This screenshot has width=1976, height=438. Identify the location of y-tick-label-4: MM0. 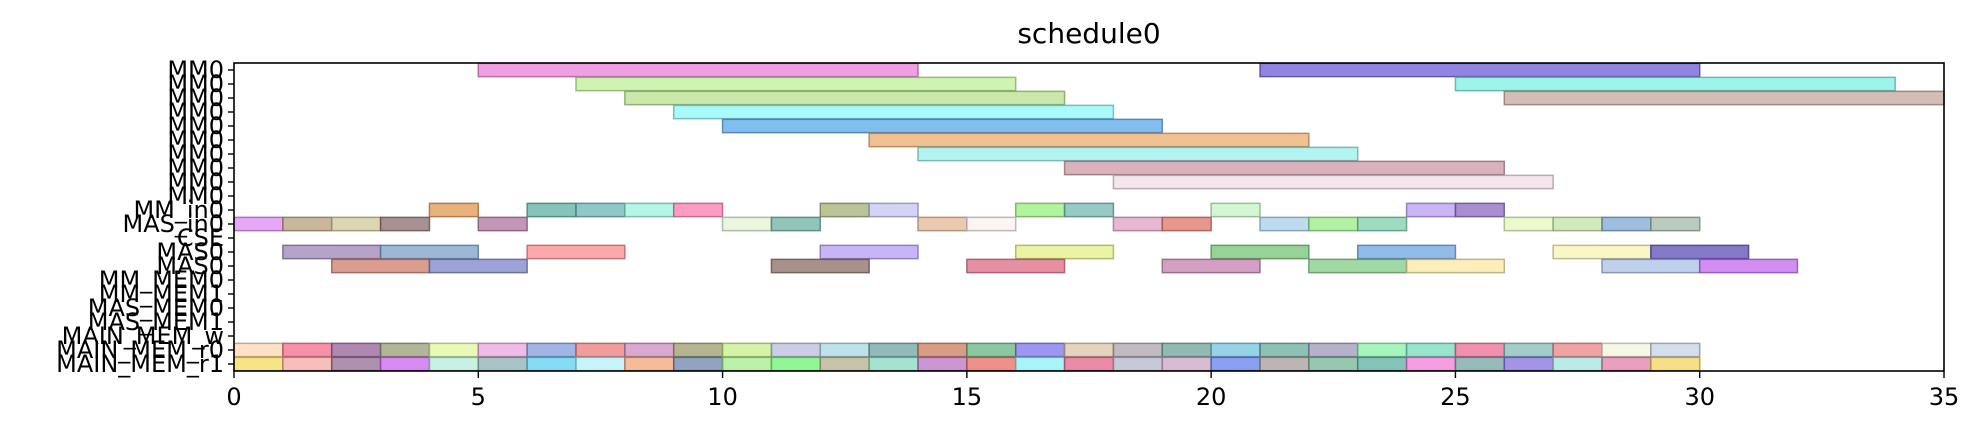
(195, 126).